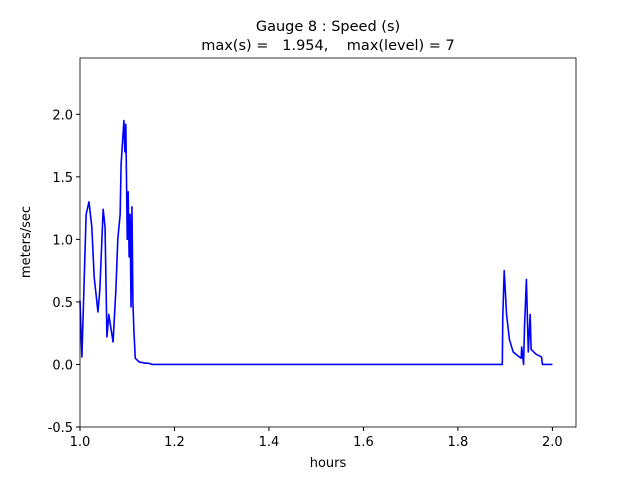 The height and width of the screenshot is (480, 640). Describe the element at coordinates (62, 240) in the screenshot. I see `y-tick-label: 1.0` at that location.